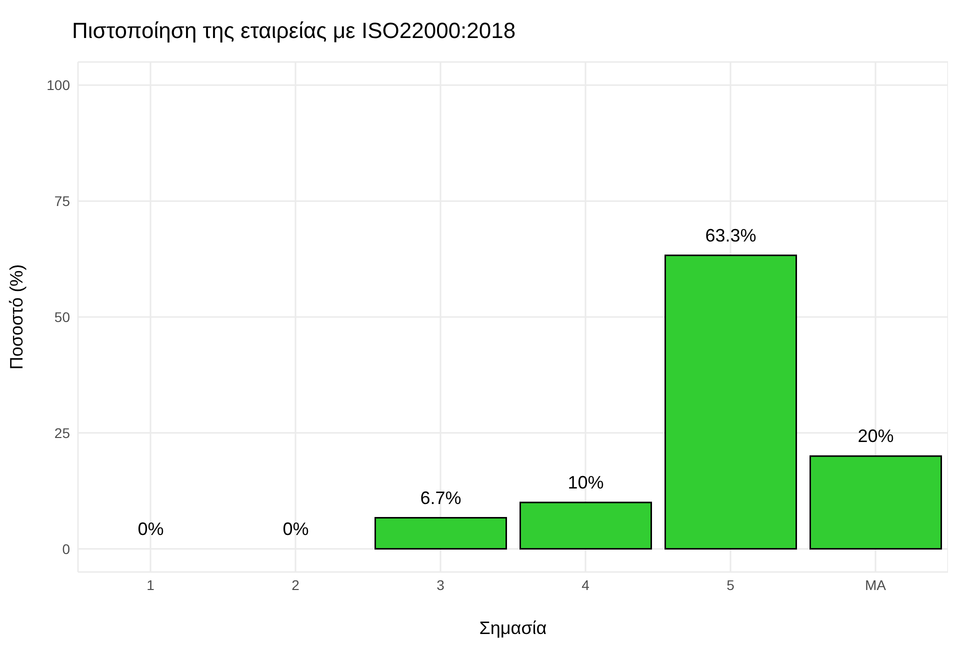 The width and height of the screenshot is (959, 645). What do you see at coordinates (730, 584) in the screenshot?
I see `x-tick-label: 5` at bounding box center [730, 584].